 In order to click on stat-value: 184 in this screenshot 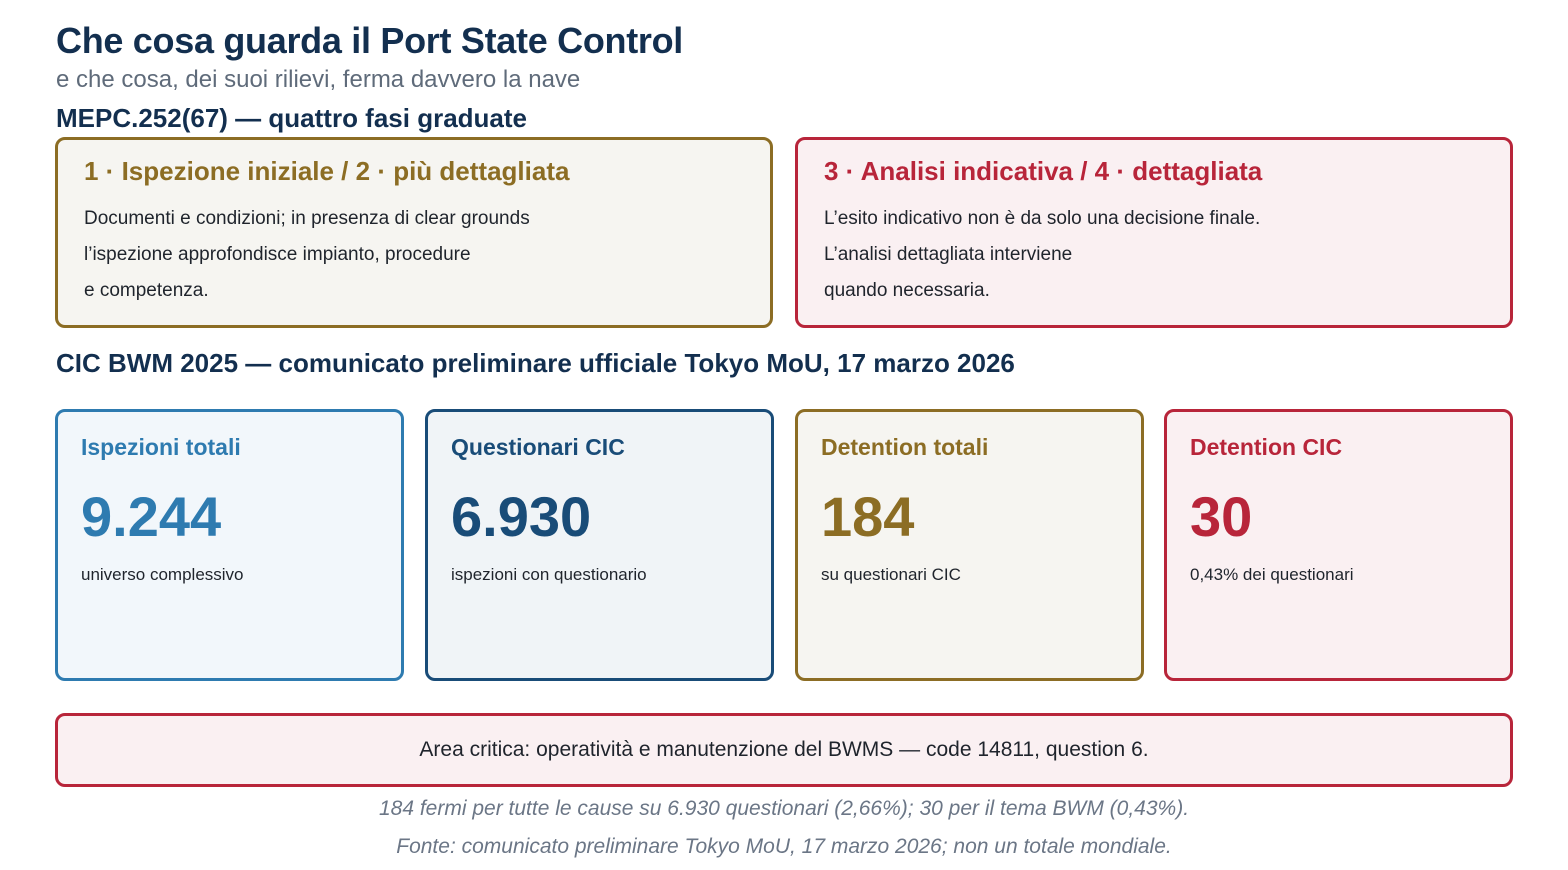, I will do `click(868, 516)`.